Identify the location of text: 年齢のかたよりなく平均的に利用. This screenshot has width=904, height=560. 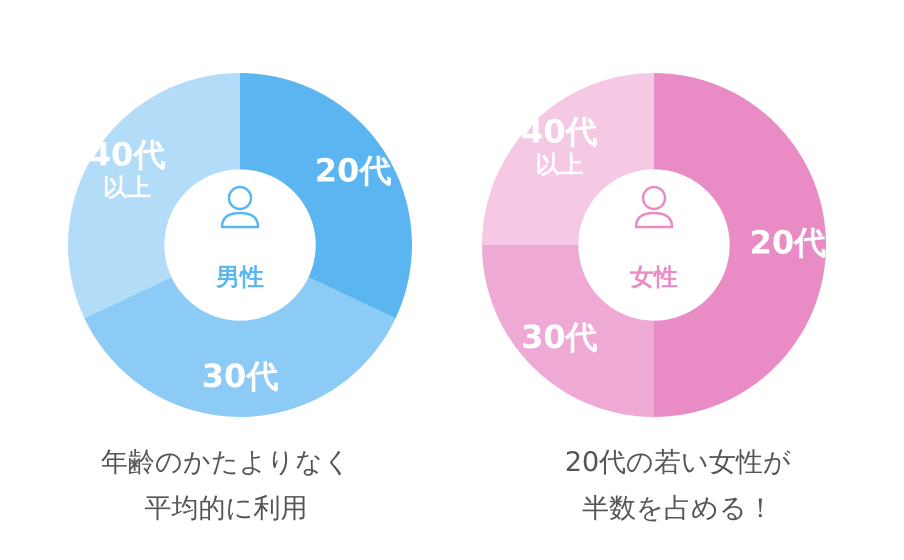
(226, 486).